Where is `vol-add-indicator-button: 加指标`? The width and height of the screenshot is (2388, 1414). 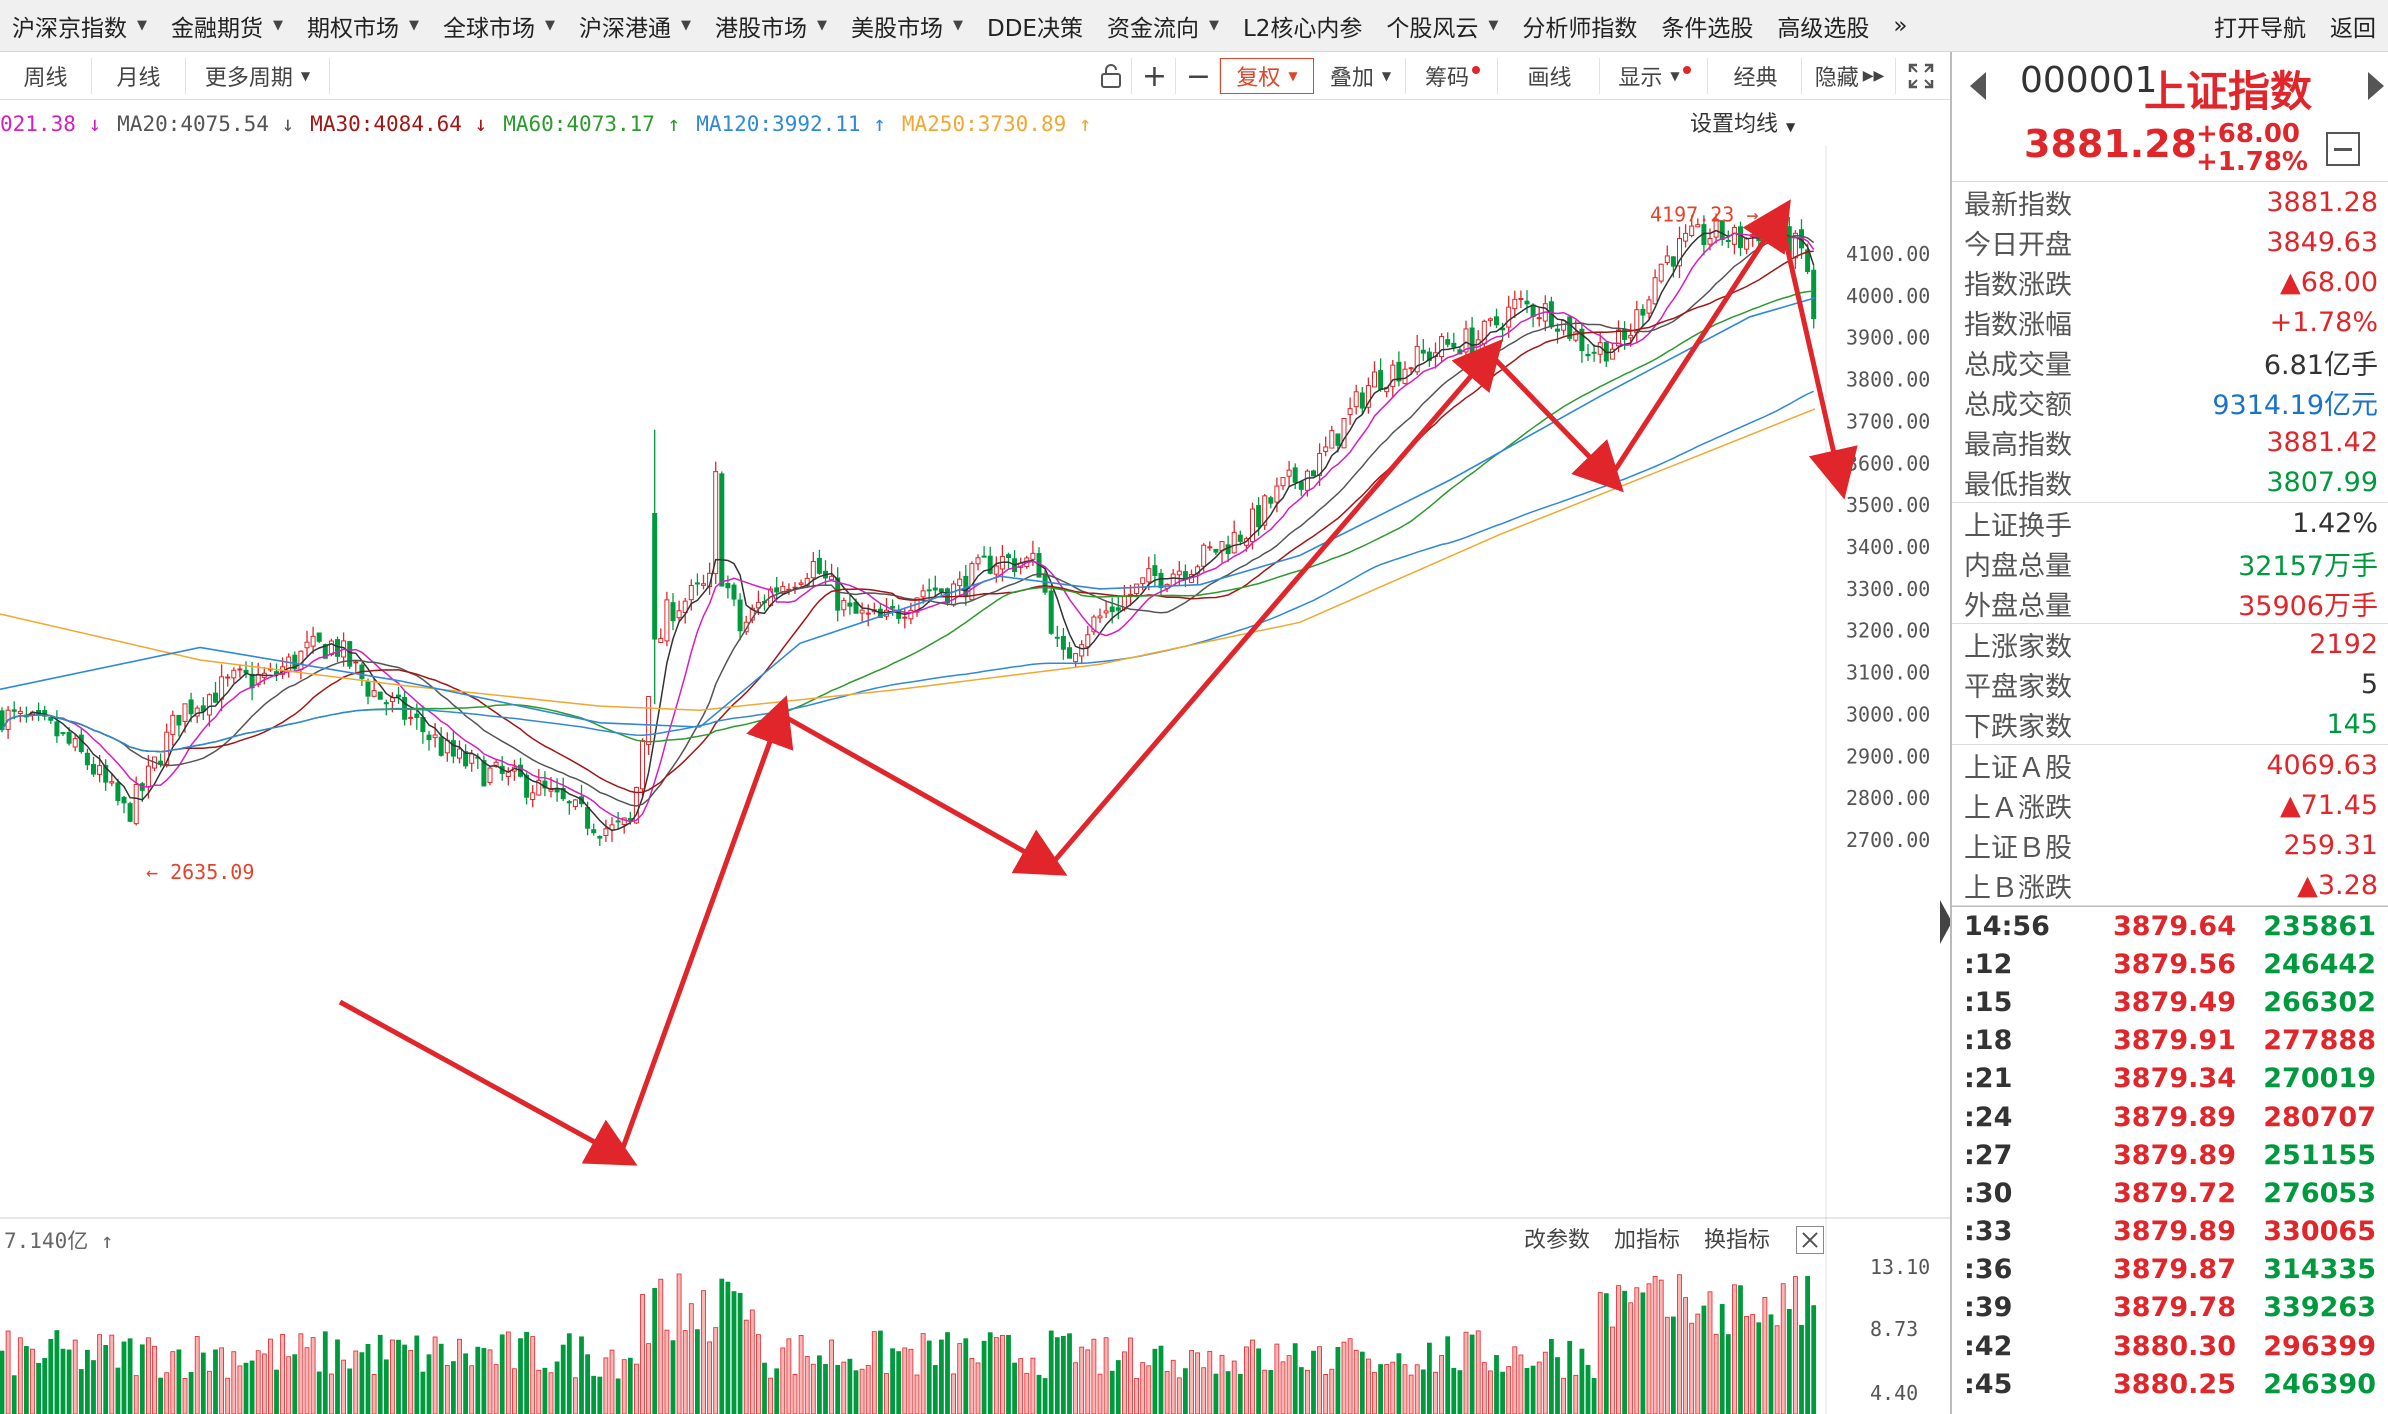 vol-add-indicator-button: 加指标 is located at coordinates (1647, 1240).